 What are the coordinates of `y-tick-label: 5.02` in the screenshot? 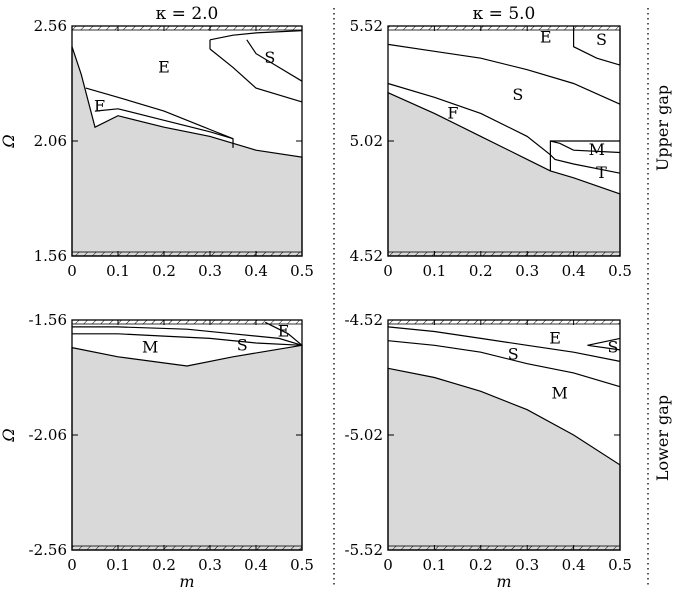 It's located at (366, 141).